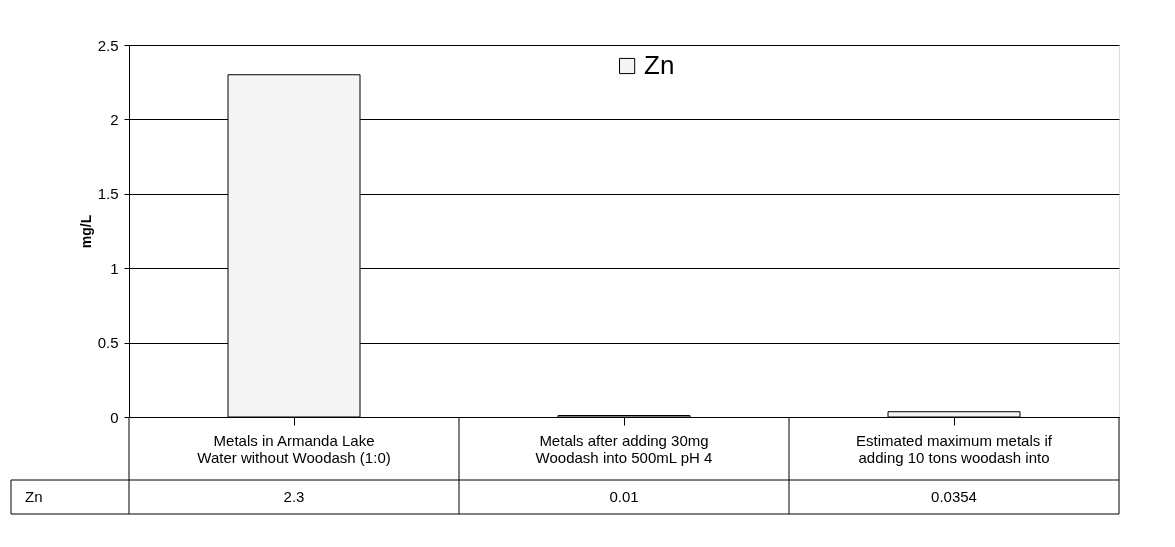  Describe the element at coordinates (114, 119) in the screenshot. I see `y-tick-label: 2` at that location.